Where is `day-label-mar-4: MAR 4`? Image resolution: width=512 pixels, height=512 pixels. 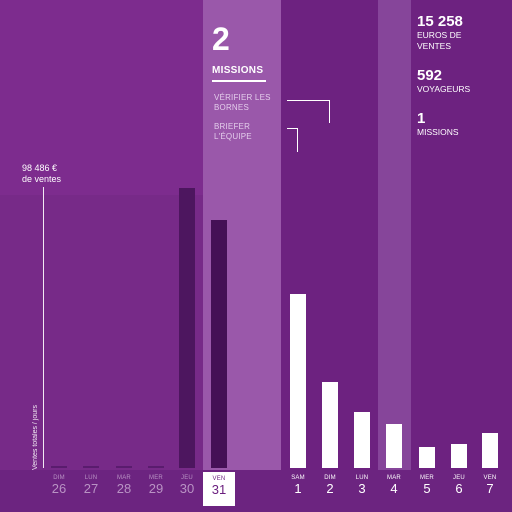
day-label-mar-4: MAR 4 is located at coordinates (394, 485).